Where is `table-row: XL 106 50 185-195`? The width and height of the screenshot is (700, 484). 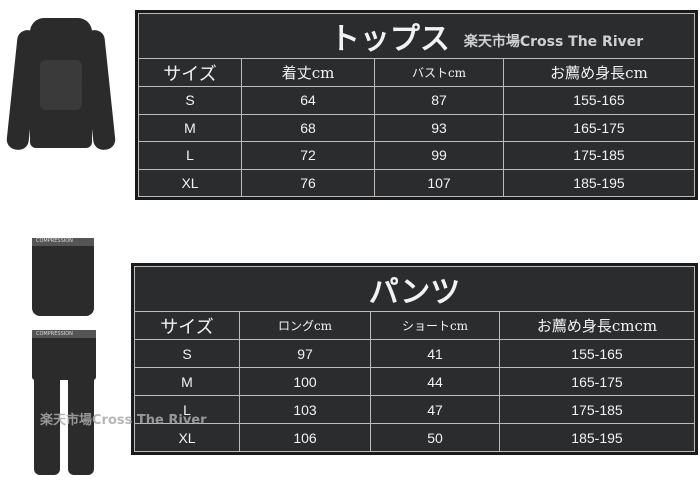
table-row: XL 106 50 185-195 is located at coordinates (414, 437).